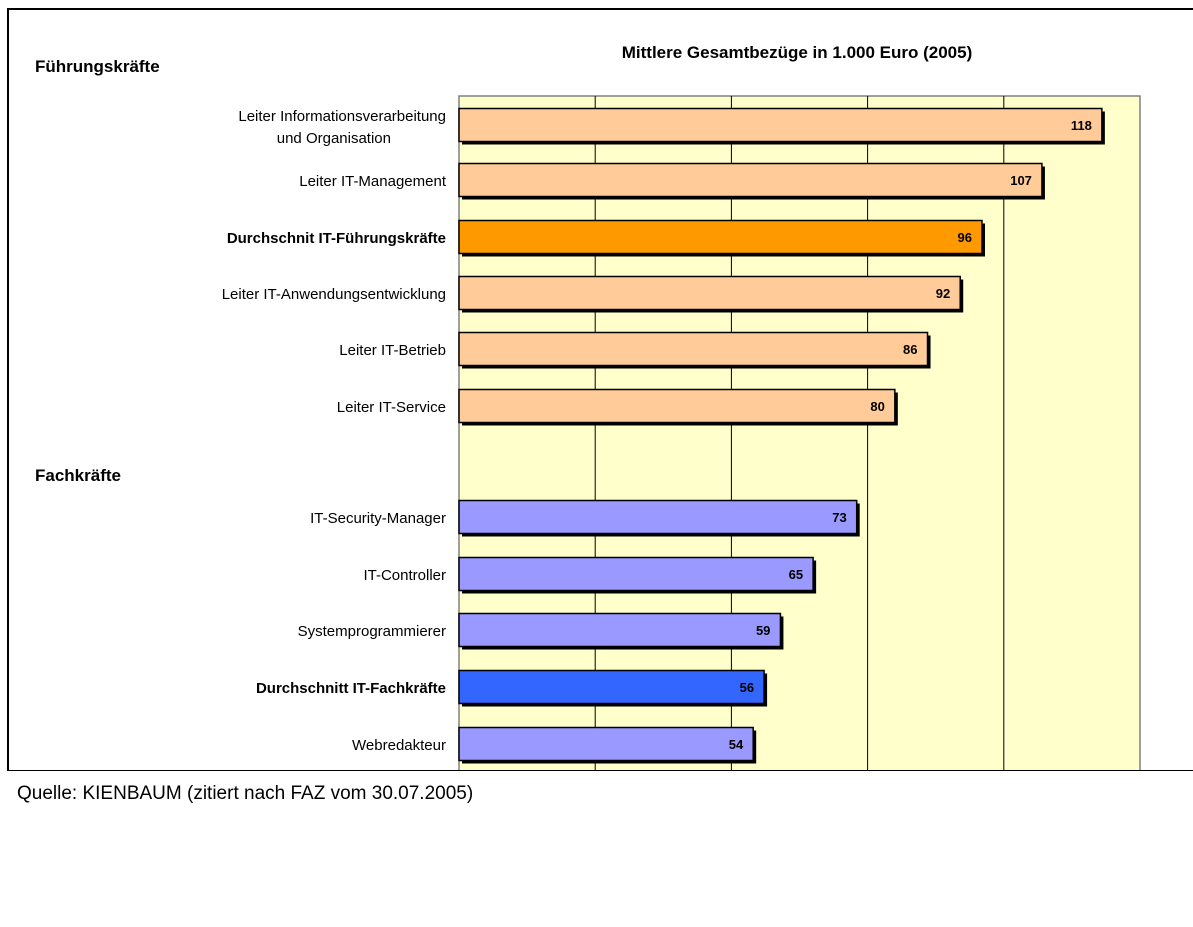 This screenshot has width=1193, height=927. Describe the element at coordinates (943, 293) in the screenshot. I see `bar-value-label: 92` at that location.